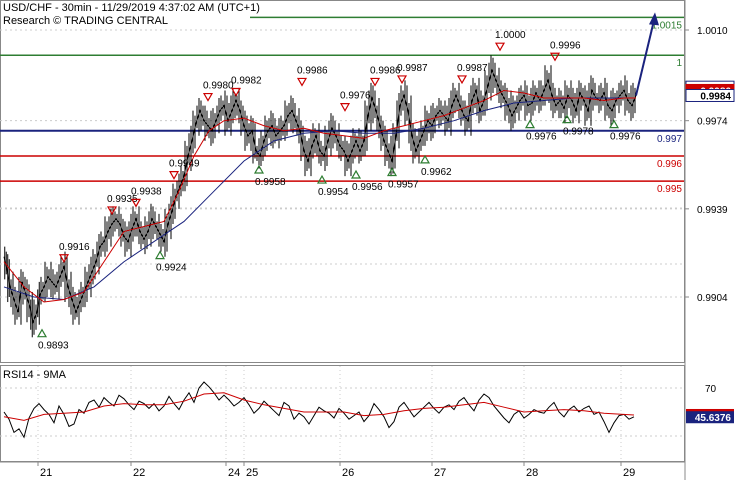 This screenshot has width=735, height=485. I want to click on rsi-layer, so click(319, 410).